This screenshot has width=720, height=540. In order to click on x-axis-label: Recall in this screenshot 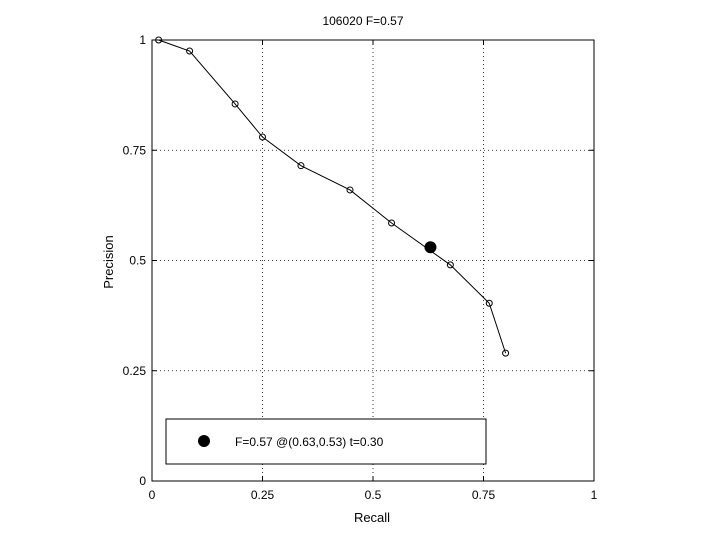, I will do `click(372, 517)`.